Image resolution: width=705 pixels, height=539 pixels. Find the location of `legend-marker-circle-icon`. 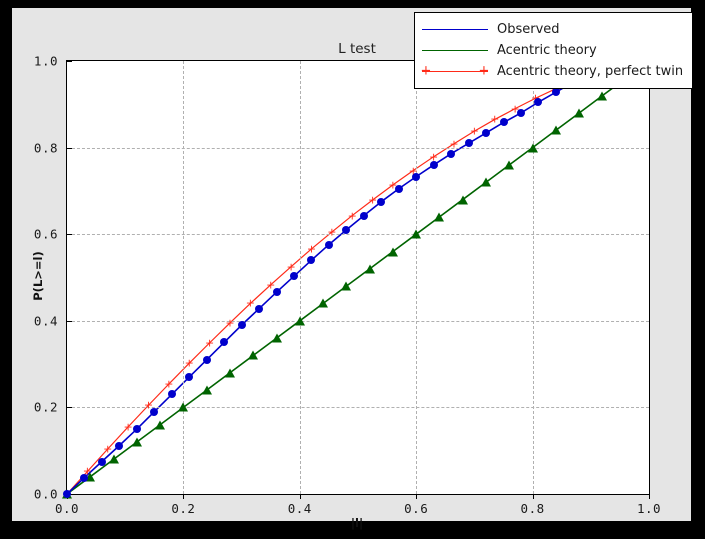

legend-marker-circle-icon is located at coordinates (455, 30).